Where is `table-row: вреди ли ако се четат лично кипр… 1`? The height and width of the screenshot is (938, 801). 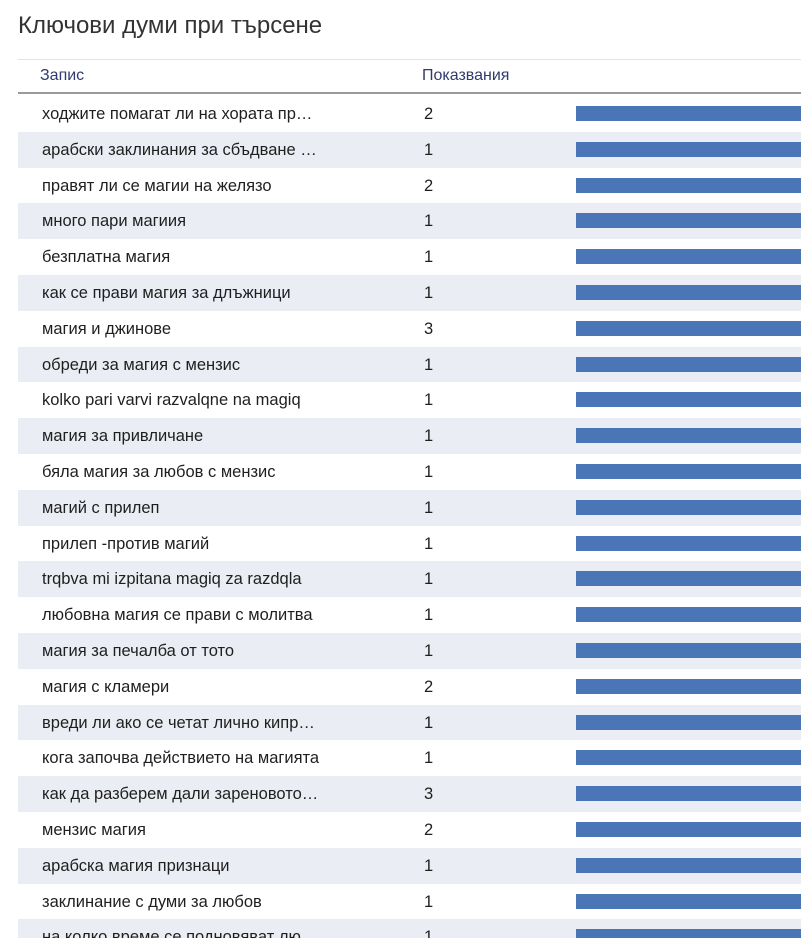
table-row: вреди ли ако се четат лично кипр… 1 is located at coordinates (409, 722).